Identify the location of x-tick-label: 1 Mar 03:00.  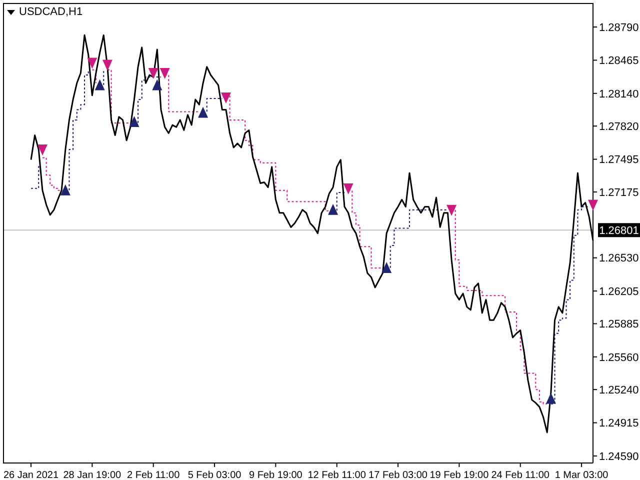
(581, 475).